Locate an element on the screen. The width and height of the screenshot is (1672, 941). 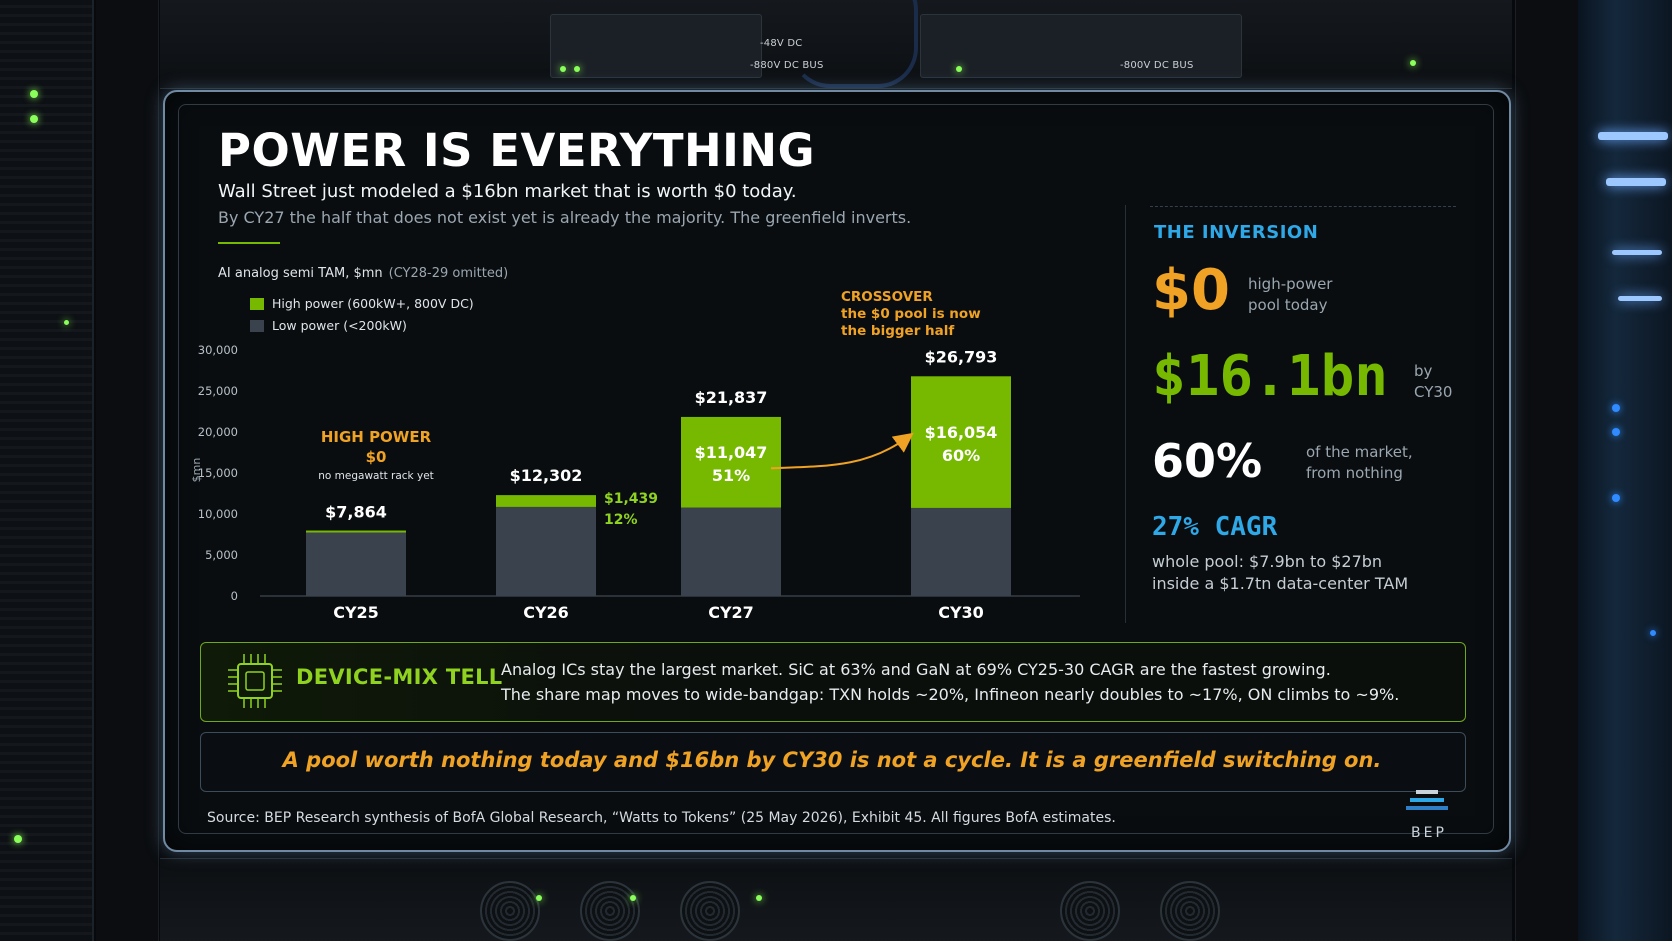
bep-logo-icon is located at coordinates (1427, 800).